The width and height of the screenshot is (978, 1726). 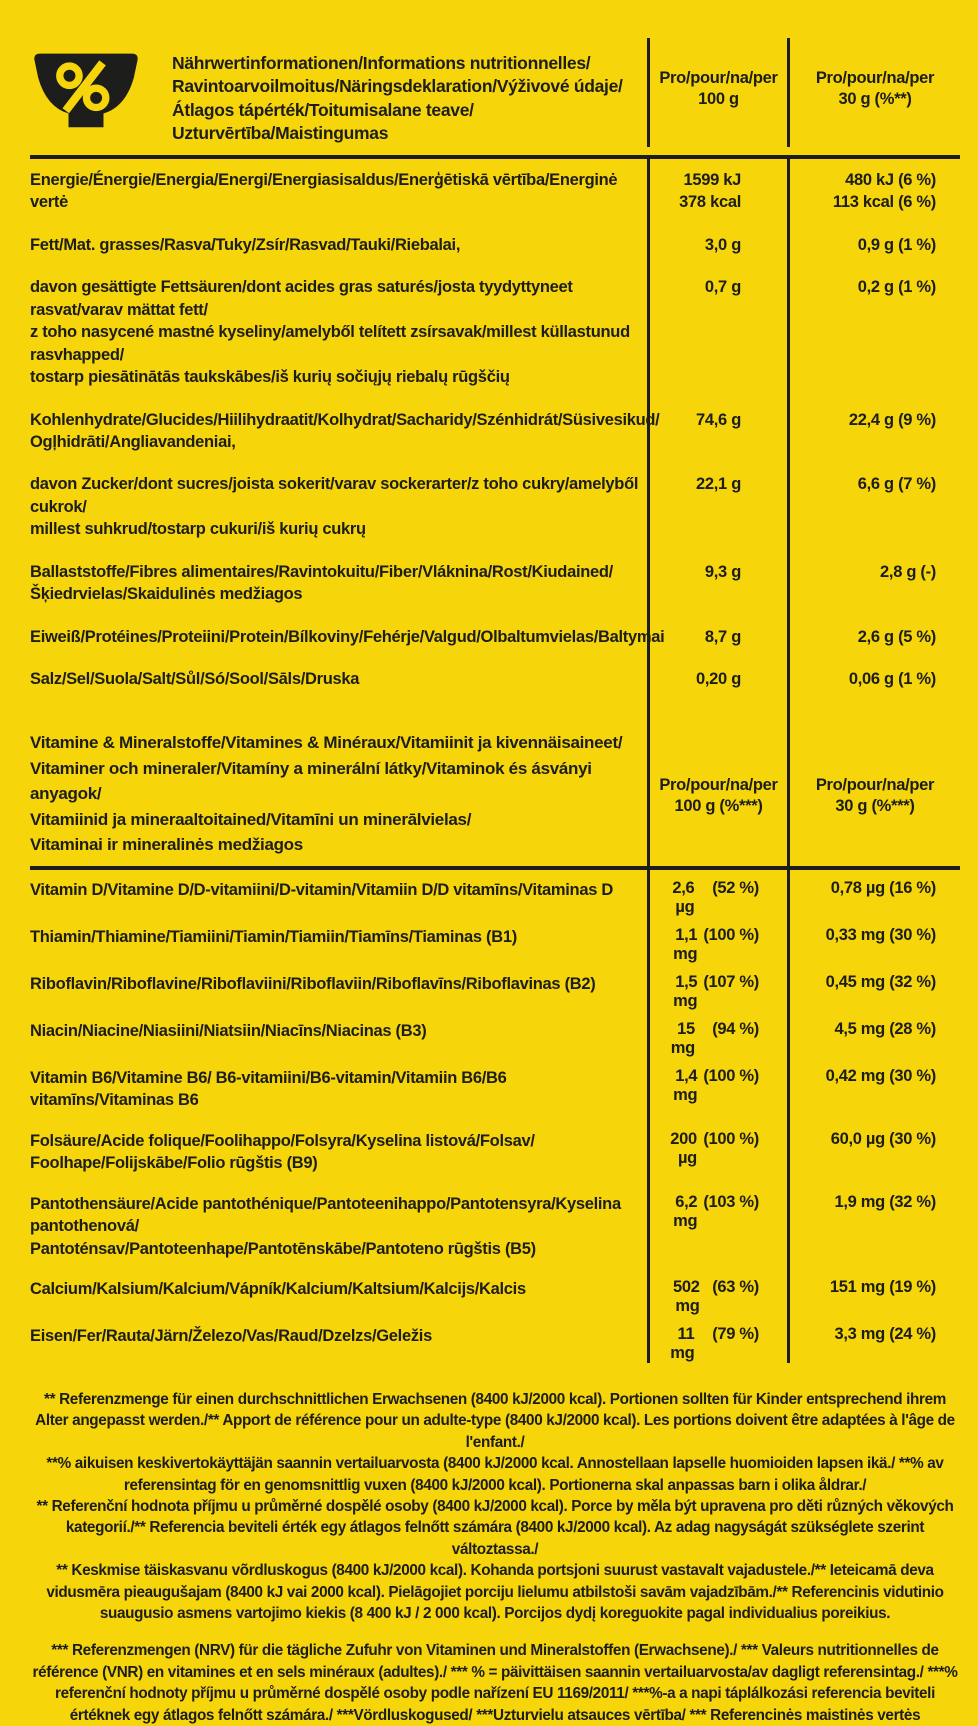 I want to click on amount: 1,1 mg, so click(x=685, y=944).